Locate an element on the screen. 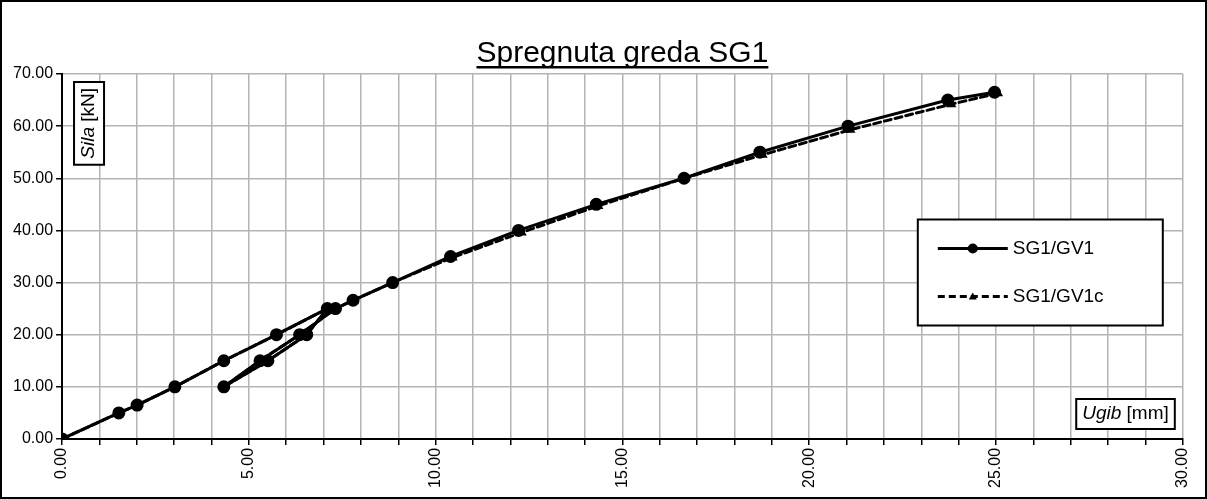 Image resolution: width=1207 pixels, height=499 pixels. x-tick-label: 30.00 is located at coordinates (1182, 468).